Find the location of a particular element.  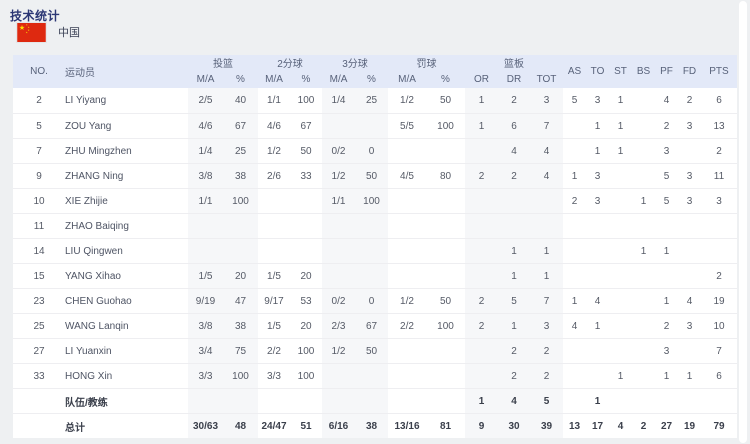

group-label: 2分球 is located at coordinates (290, 64).